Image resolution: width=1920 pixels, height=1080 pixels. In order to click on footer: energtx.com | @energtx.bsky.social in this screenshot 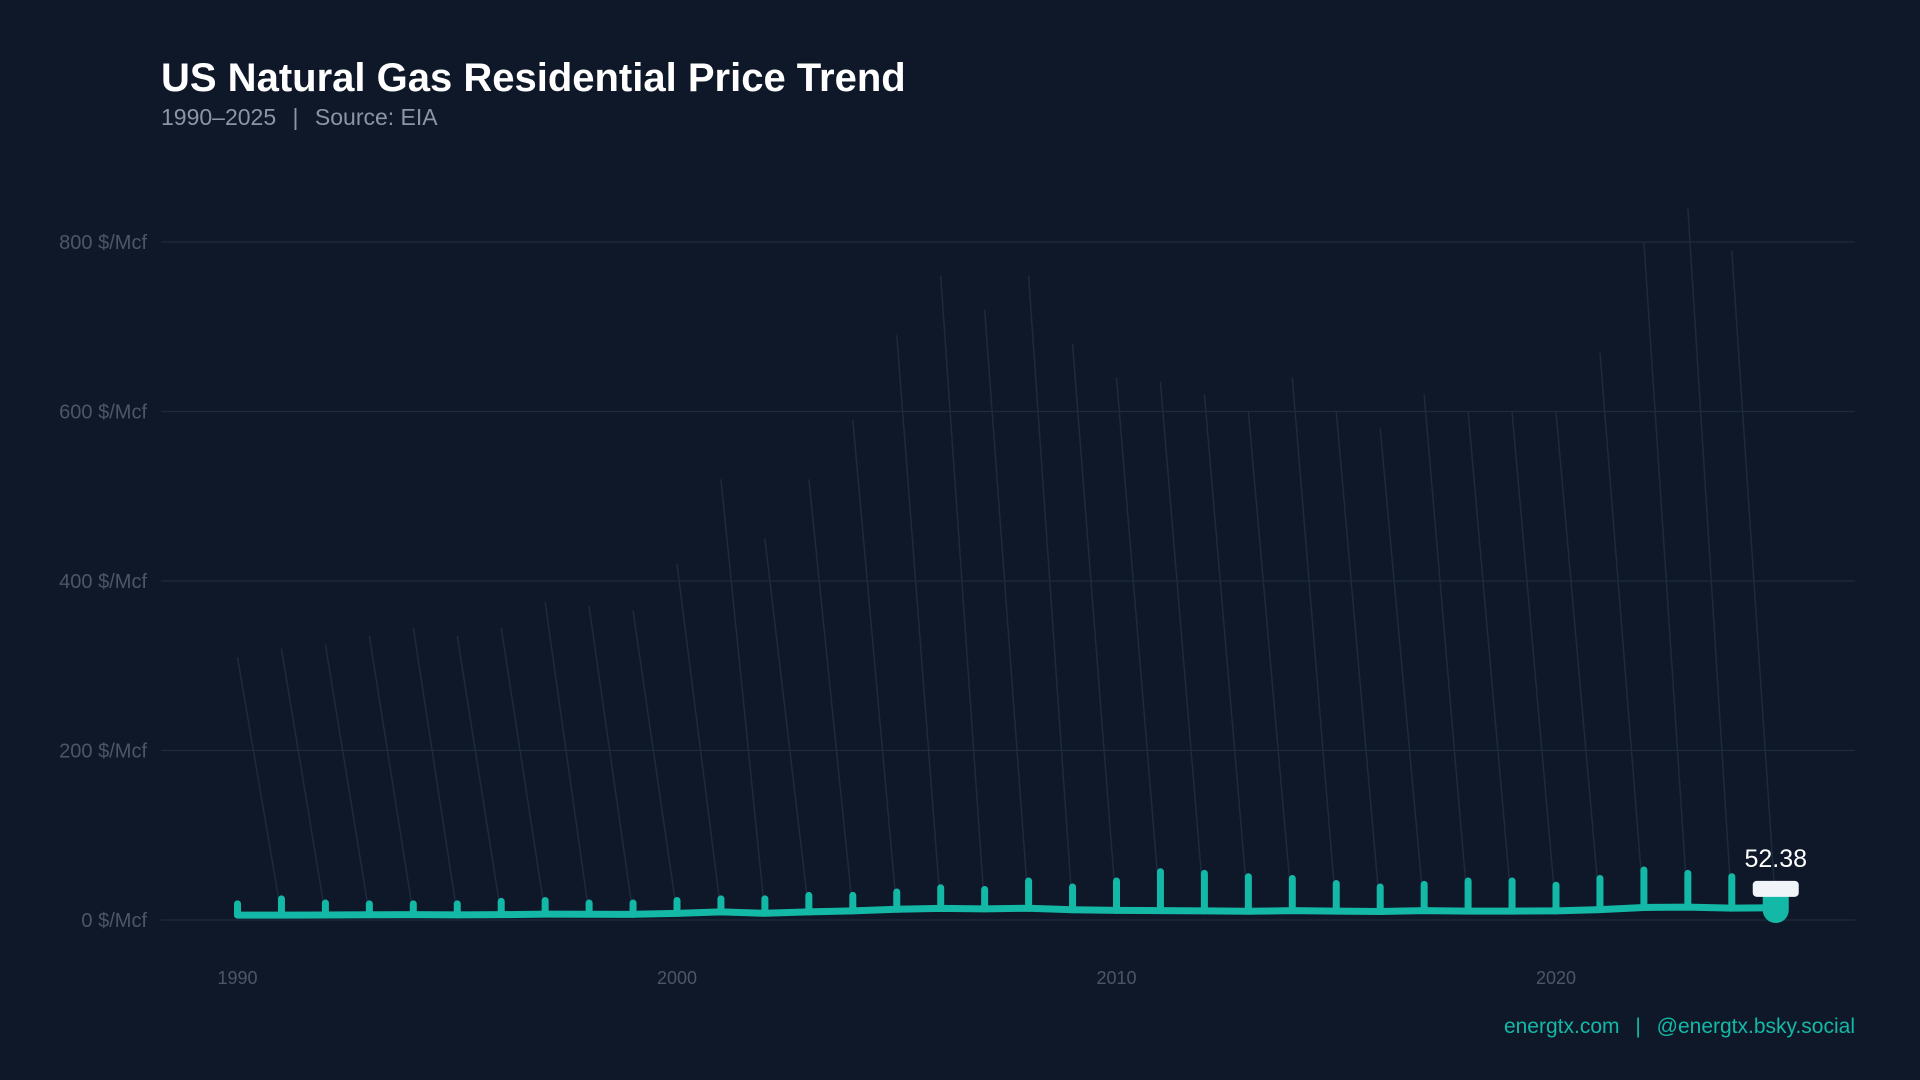, I will do `click(1679, 1027)`.